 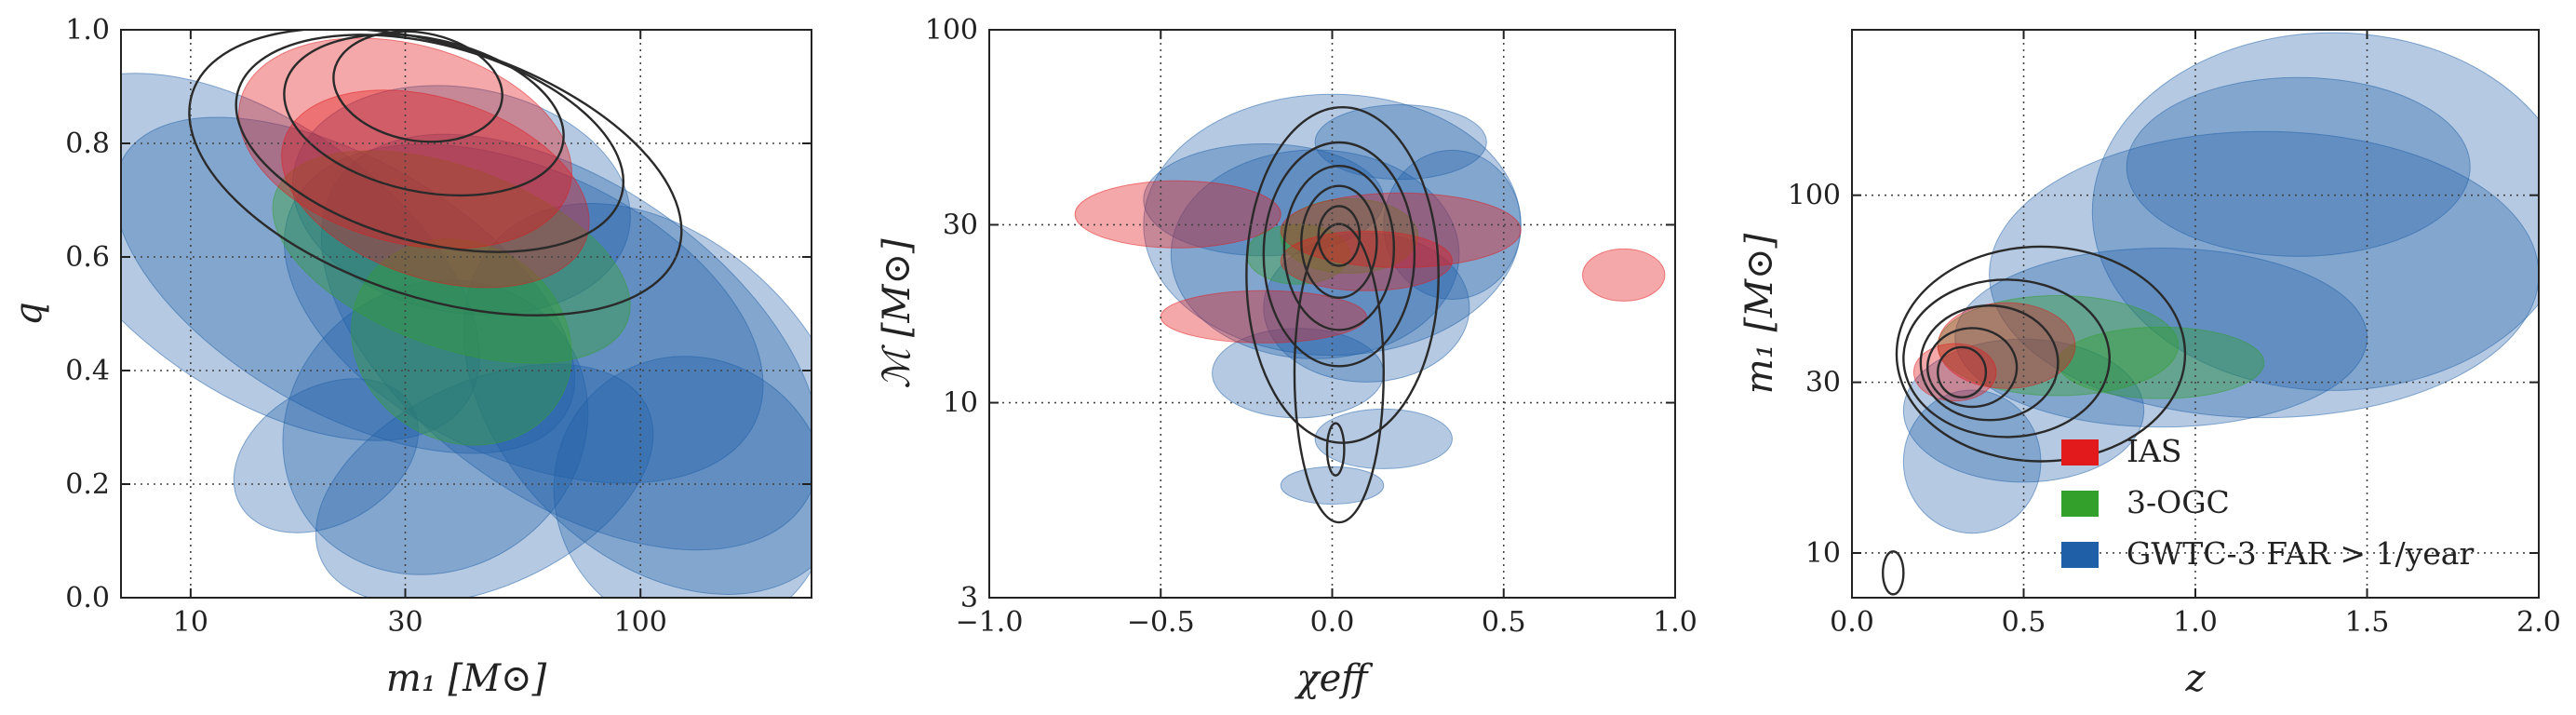 What do you see at coordinates (2538, 623) in the screenshot?
I see `x-tick-label: 2.0` at bounding box center [2538, 623].